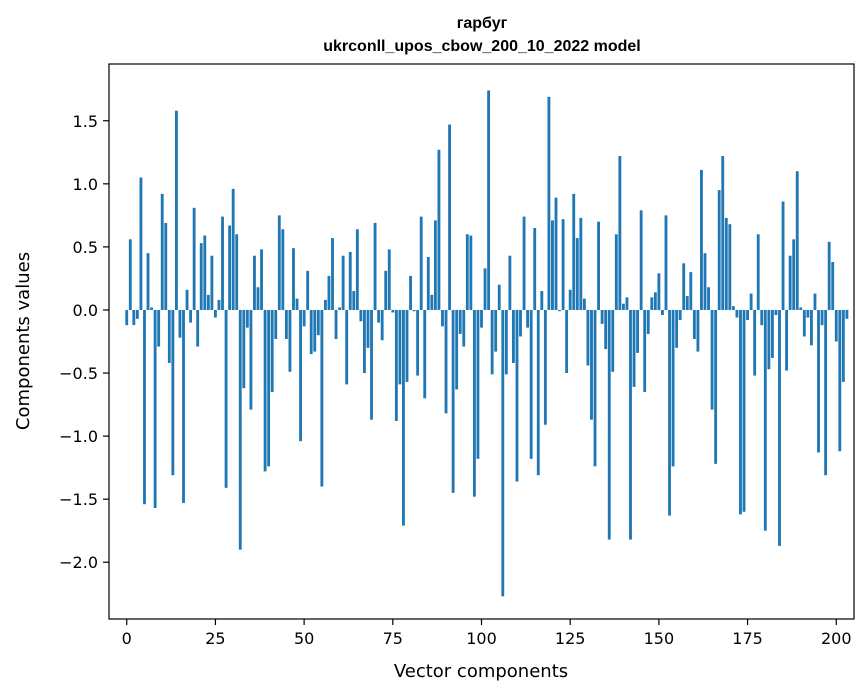 This screenshot has width=867, height=696. Describe the element at coordinates (85, 247) in the screenshot. I see `y-tick-label: 0.5` at that location.